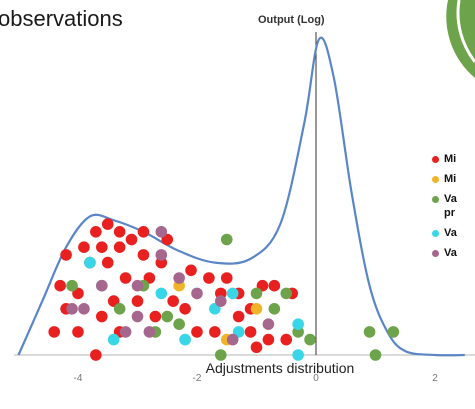 The image size is (475, 409). I want to click on x-tick-2: 0, so click(316, 378).